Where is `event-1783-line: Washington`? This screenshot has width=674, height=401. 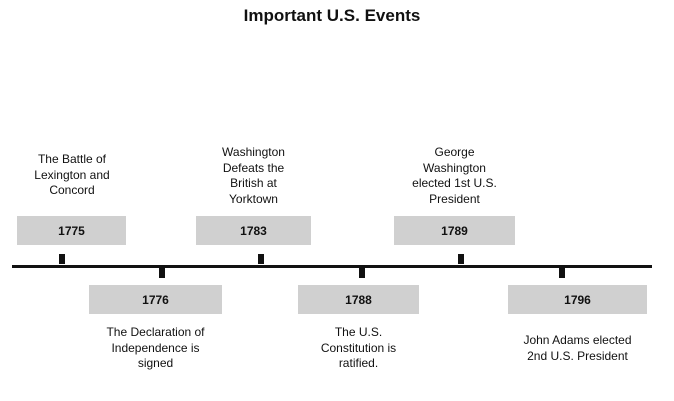
event-1783-line: Washington is located at coordinates (253, 152).